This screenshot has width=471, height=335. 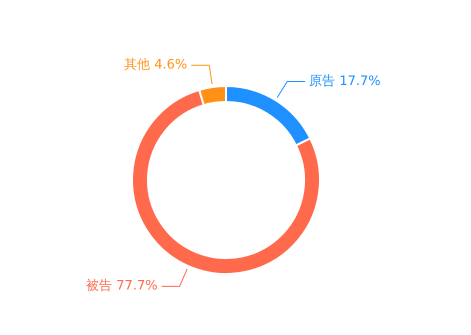 What do you see at coordinates (156, 65) in the screenshot?
I see `slice-label: 其他 4.6%` at bounding box center [156, 65].